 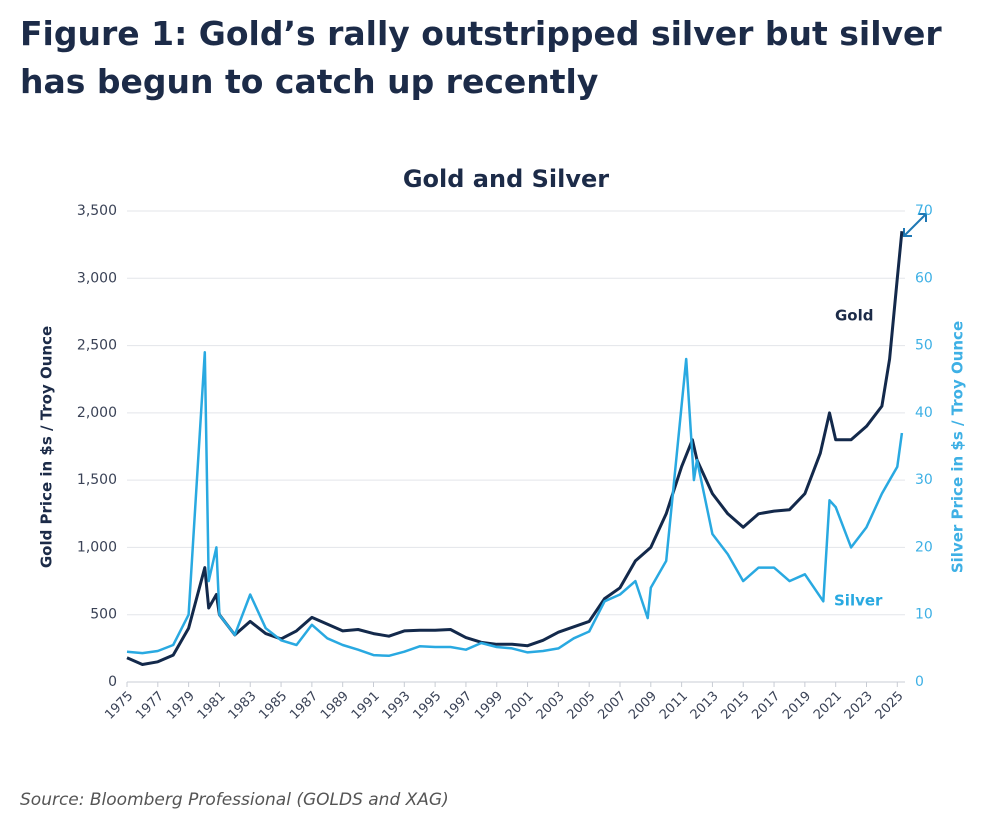 I want to click on x-tick-label: 2015, so click(x=736, y=706).